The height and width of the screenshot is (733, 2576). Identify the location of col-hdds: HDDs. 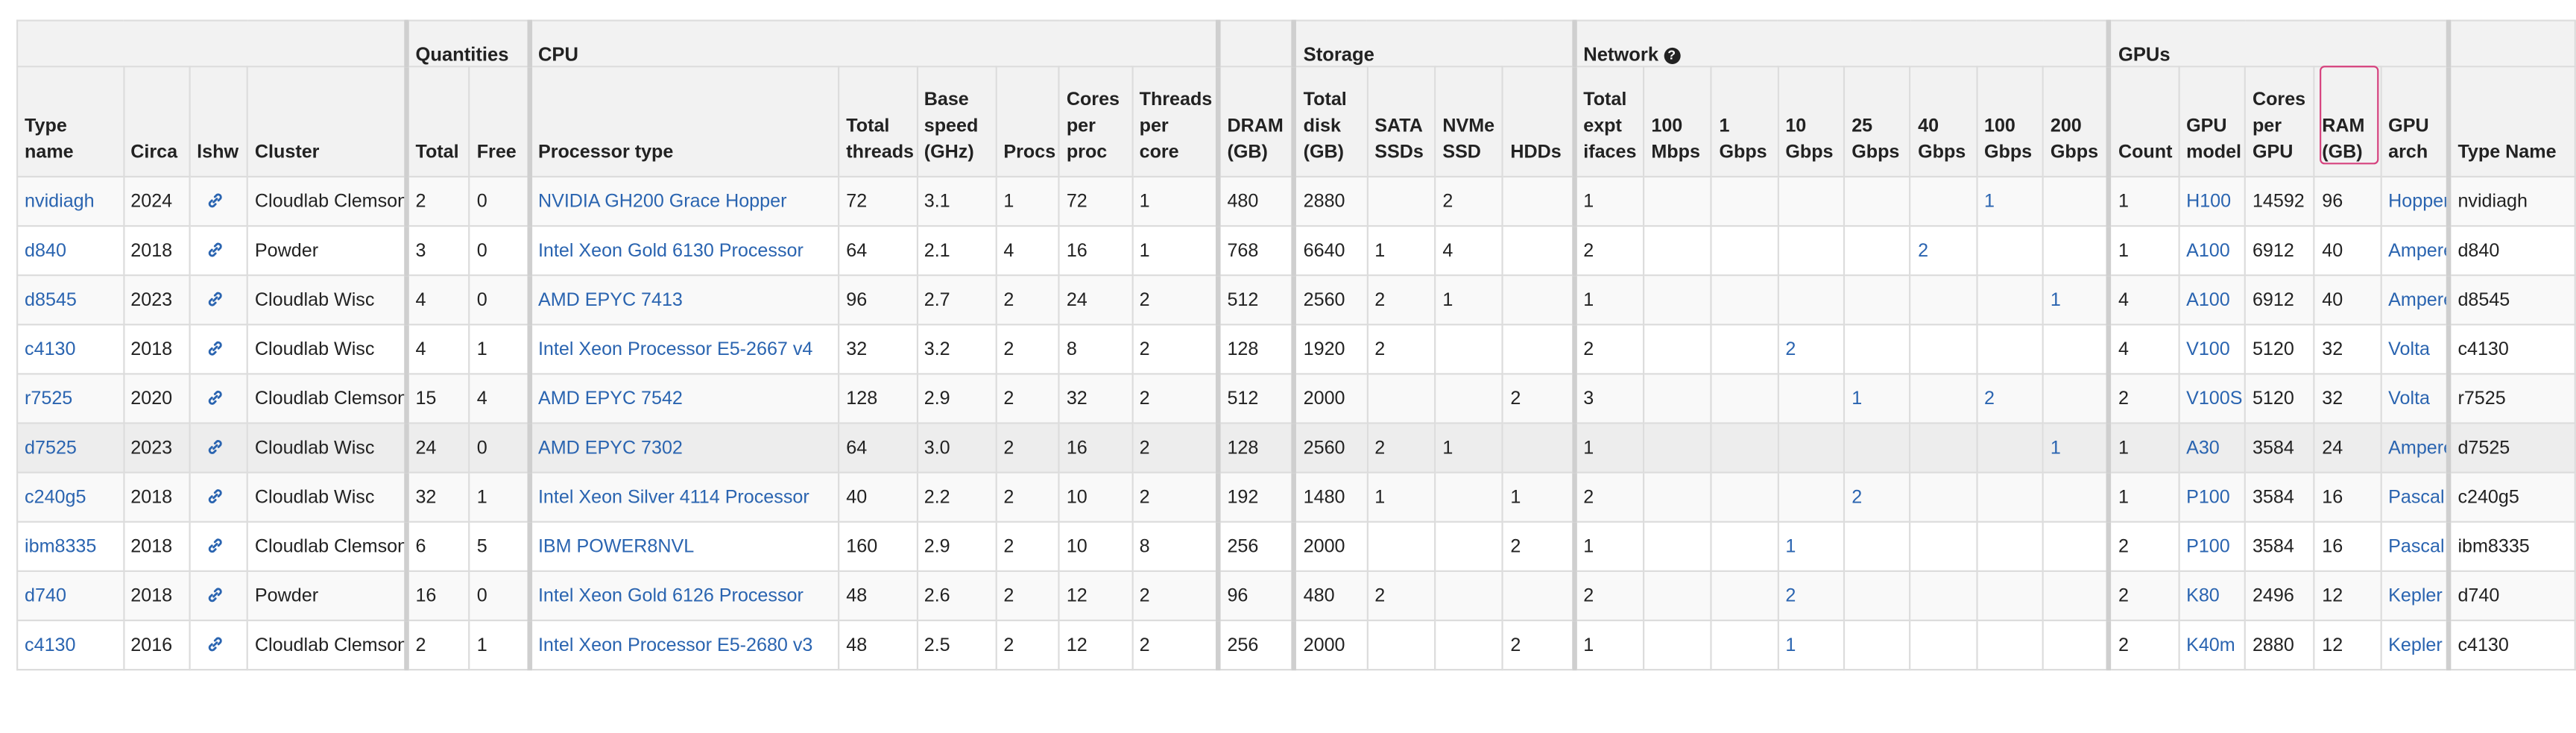
(1539, 122).